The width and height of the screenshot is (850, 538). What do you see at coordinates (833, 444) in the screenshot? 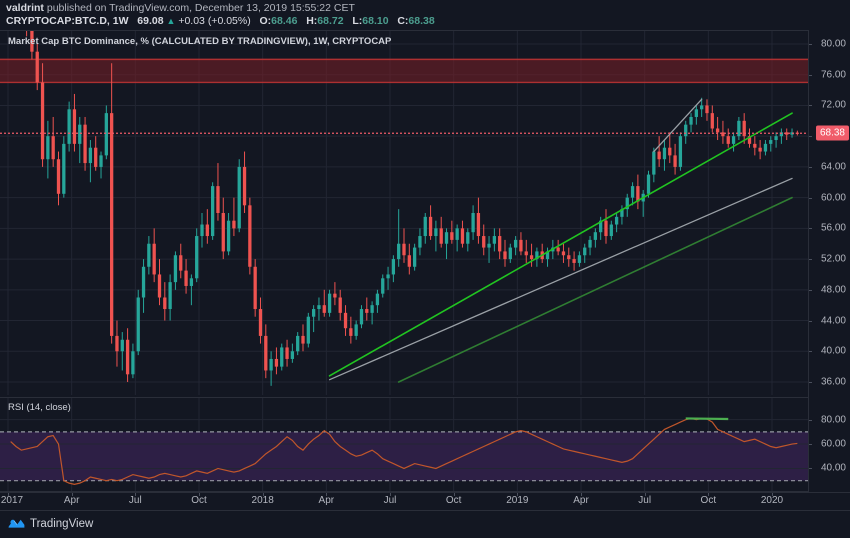
I see `rsi-axis-tick-label: 60.00` at bounding box center [833, 444].